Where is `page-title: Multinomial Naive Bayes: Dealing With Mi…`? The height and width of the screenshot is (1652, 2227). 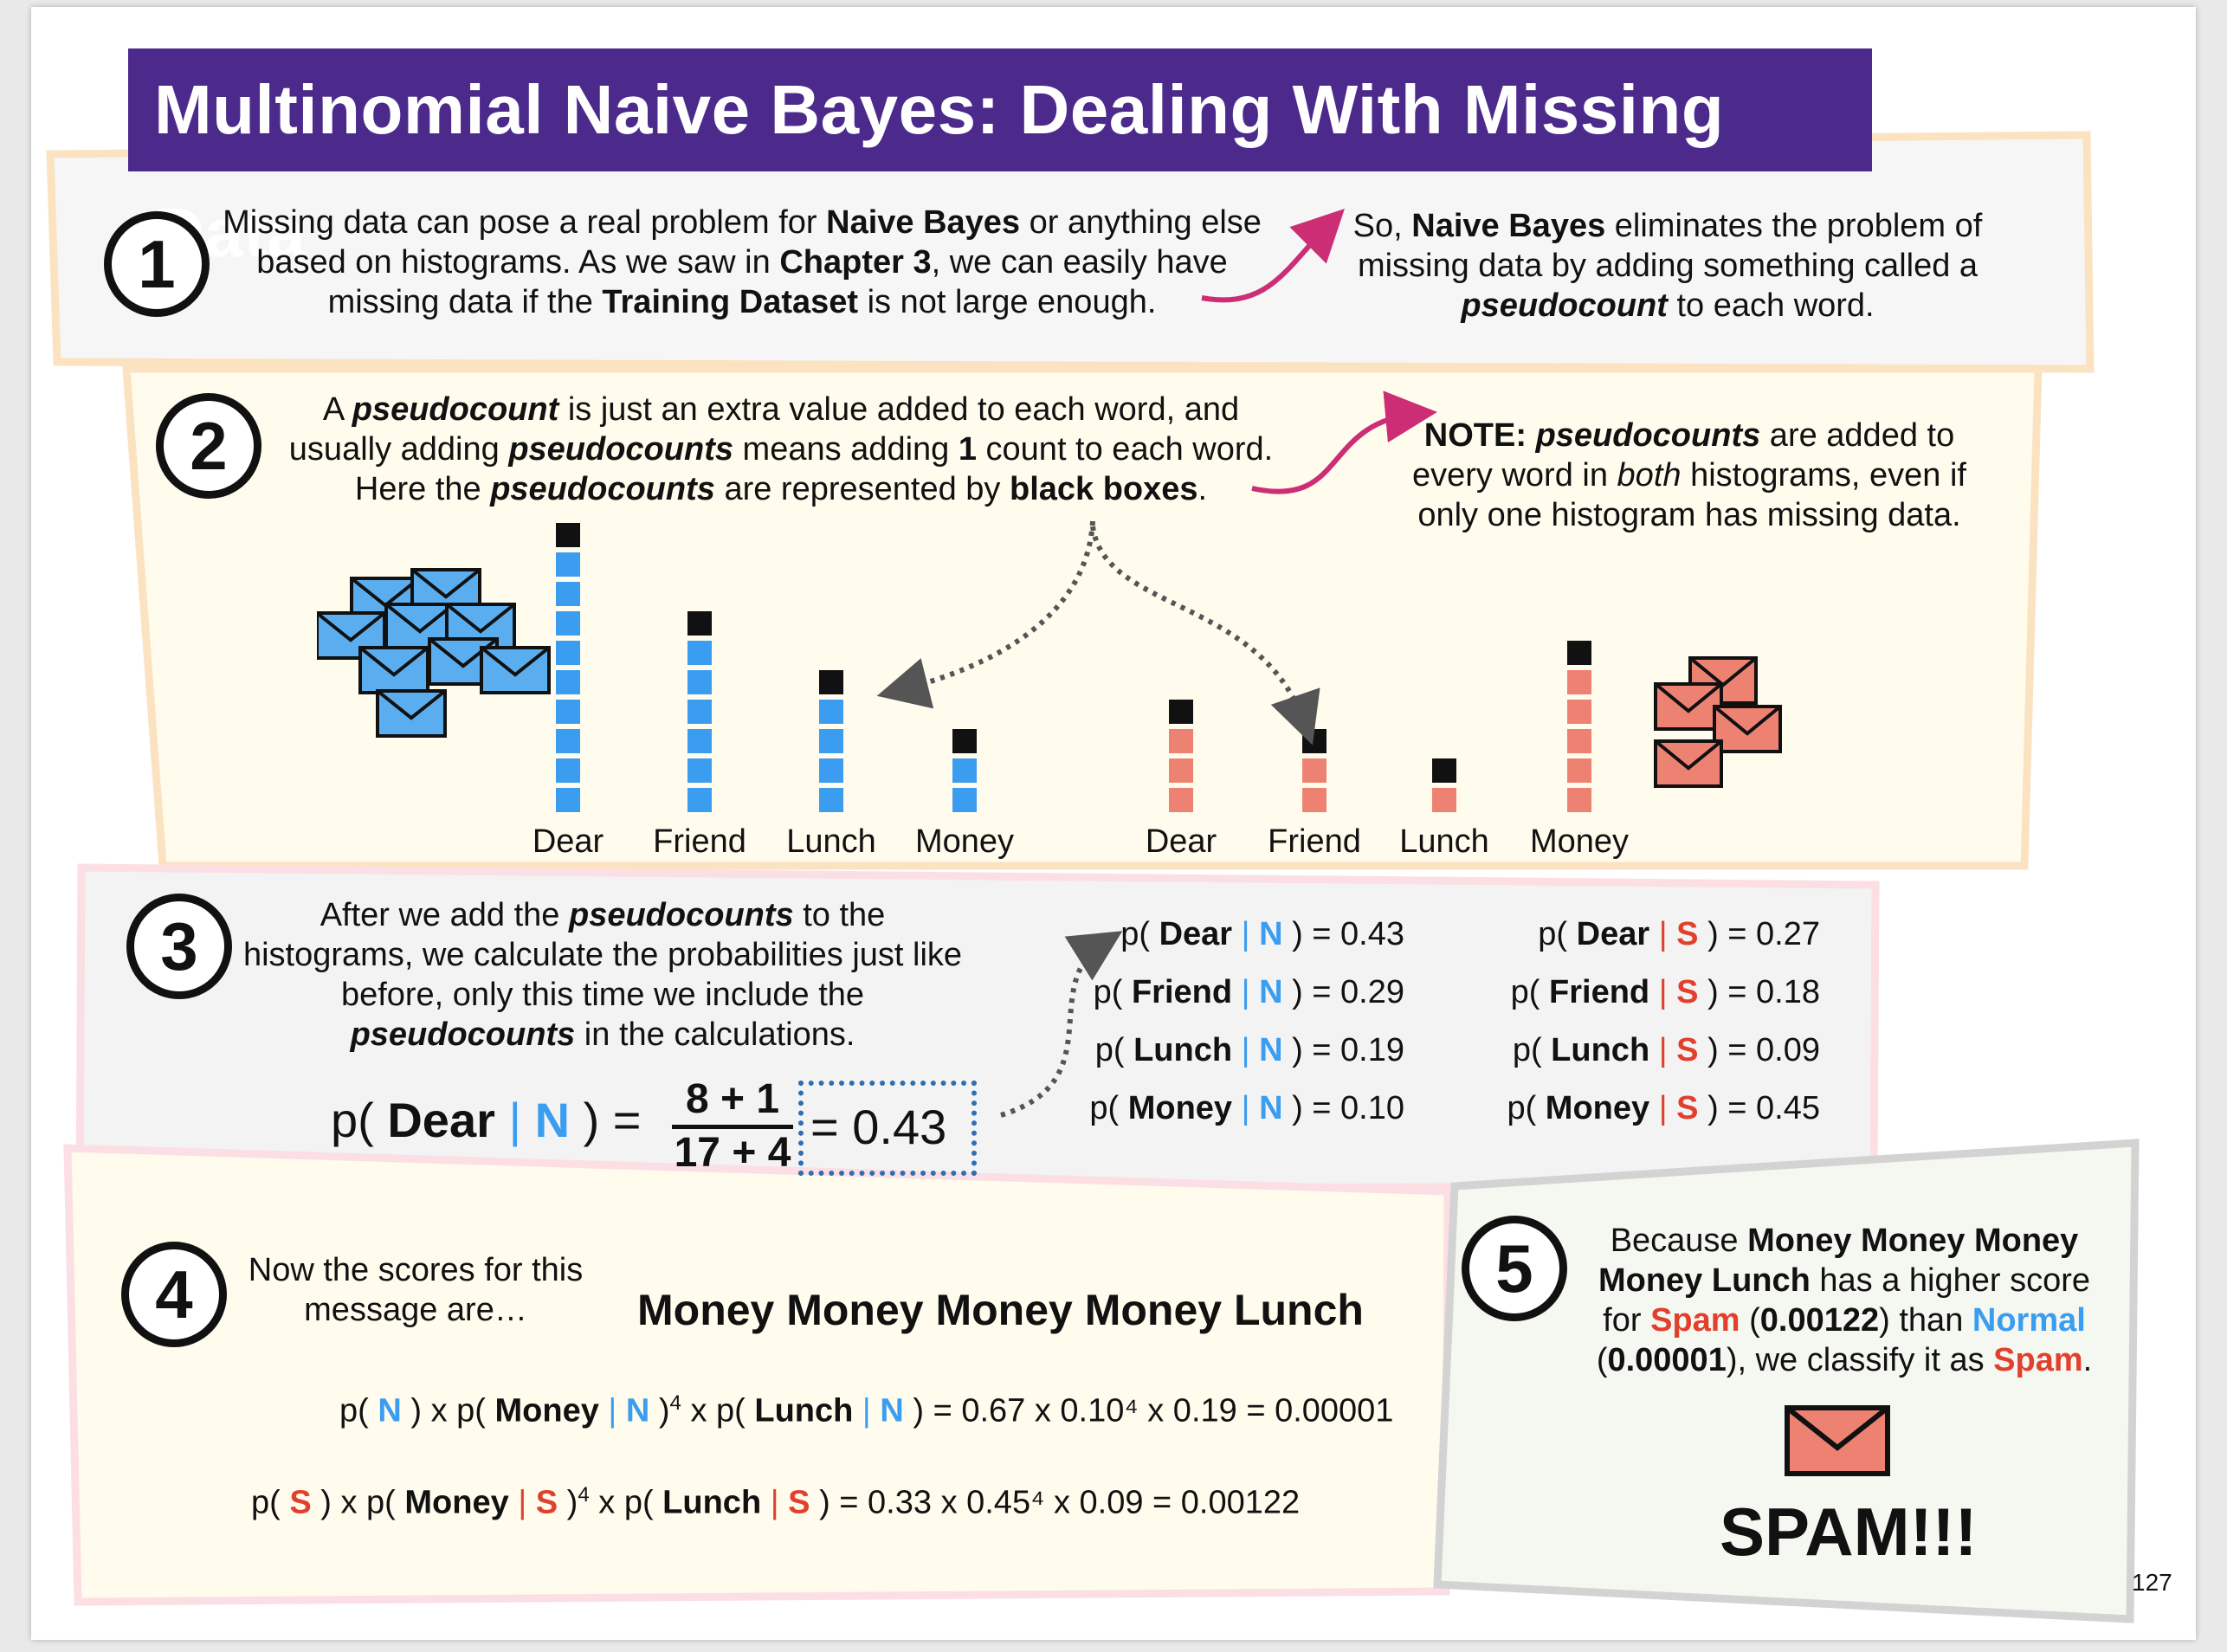
page-title: Multinomial Naive Bayes: Dealing With Mi… is located at coordinates (1000, 160).